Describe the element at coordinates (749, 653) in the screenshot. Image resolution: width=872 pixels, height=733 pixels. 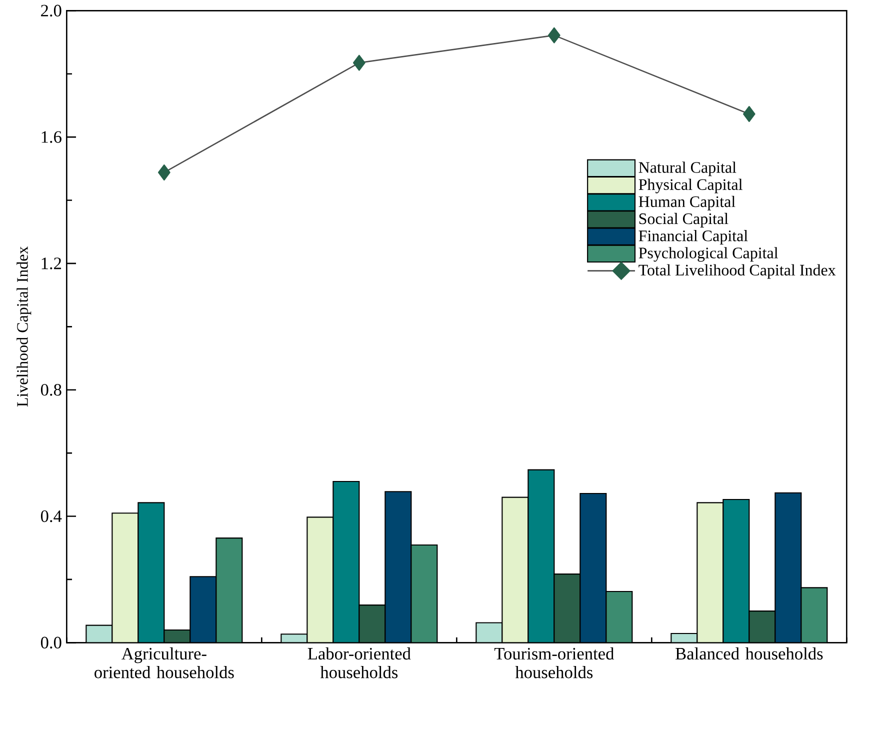
I see `x-tick-label: Balanced households` at that location.